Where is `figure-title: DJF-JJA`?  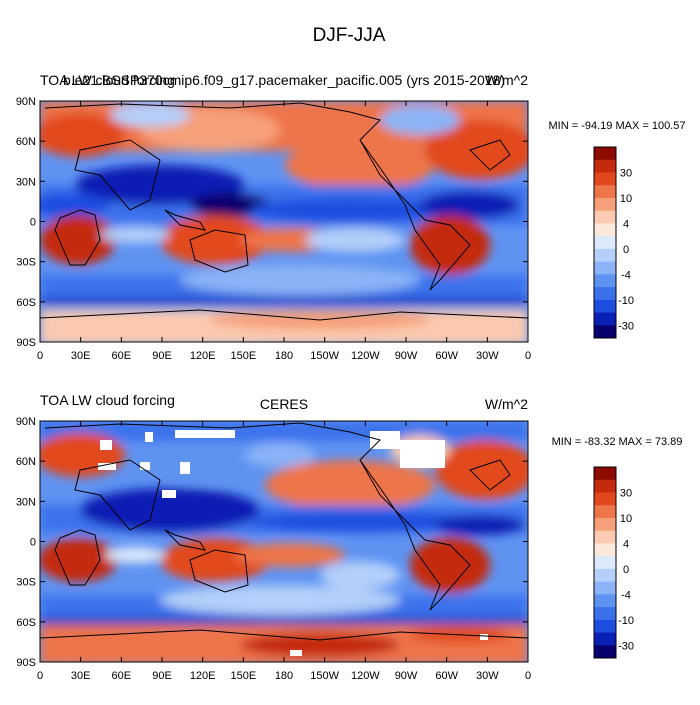
figure-title: DJF-JJA is located at coordinates (349, 35).